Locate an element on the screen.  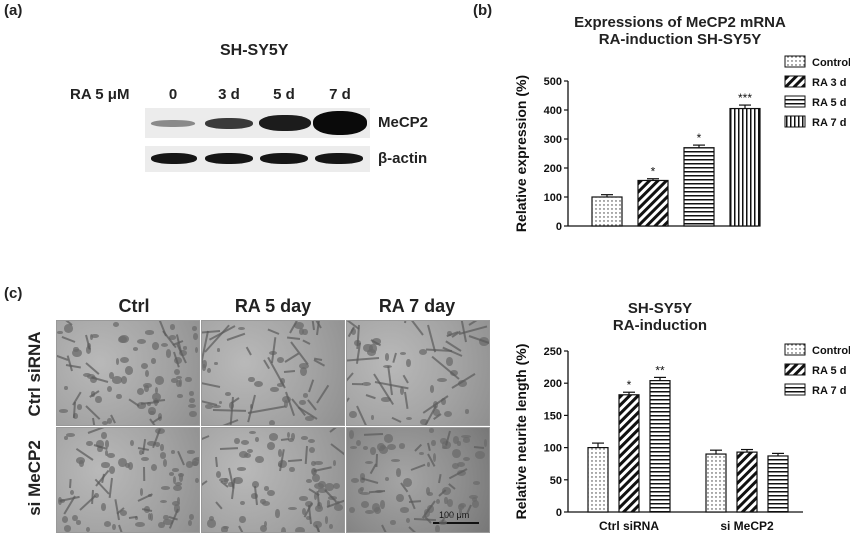
chart2-title-line: RA-induction is located at coordinates (660, 325).